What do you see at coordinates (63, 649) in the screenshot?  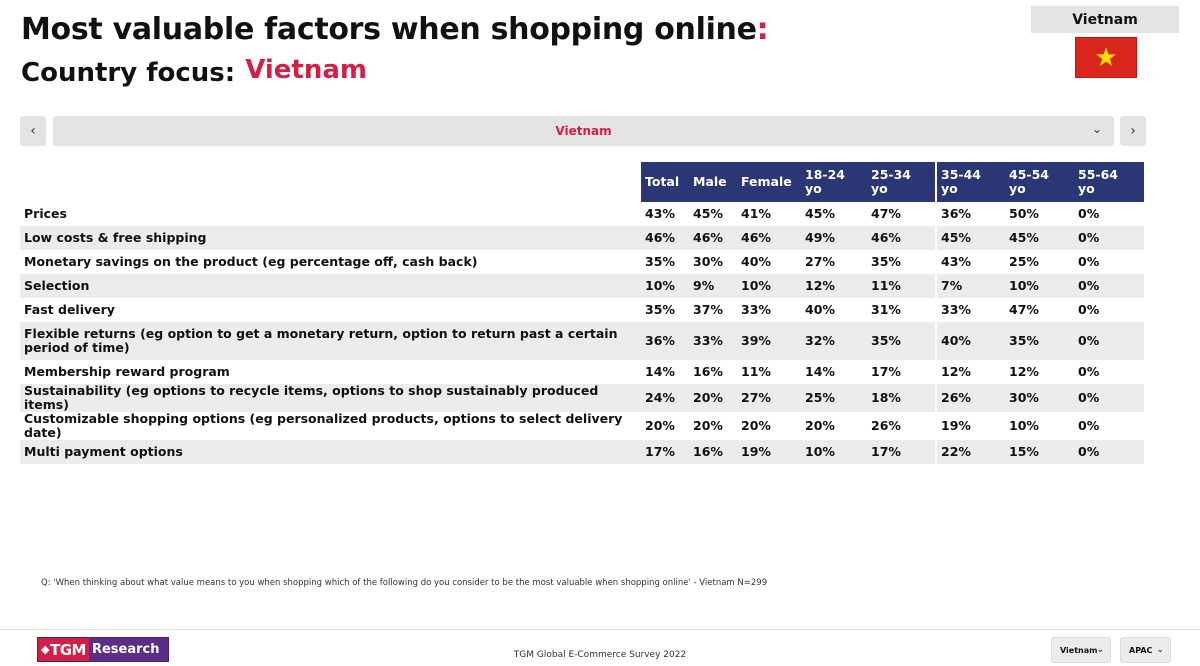 I see `logo-mark: ◆ TGM` at bounding box center [63, 649].